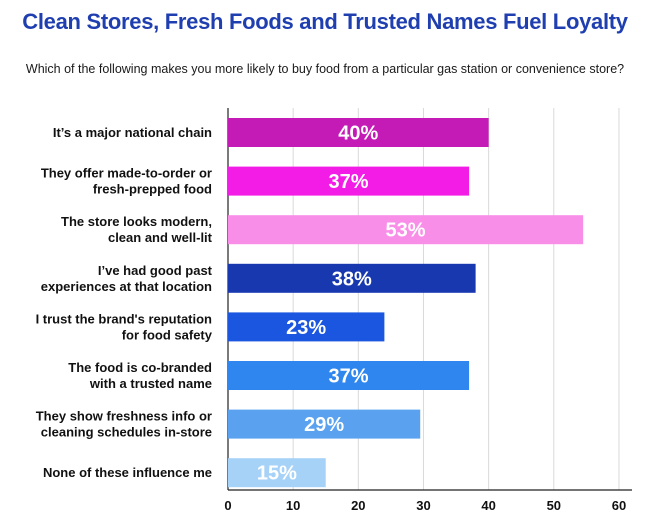  I want to click on data-label: 29%, so click(324, 425).